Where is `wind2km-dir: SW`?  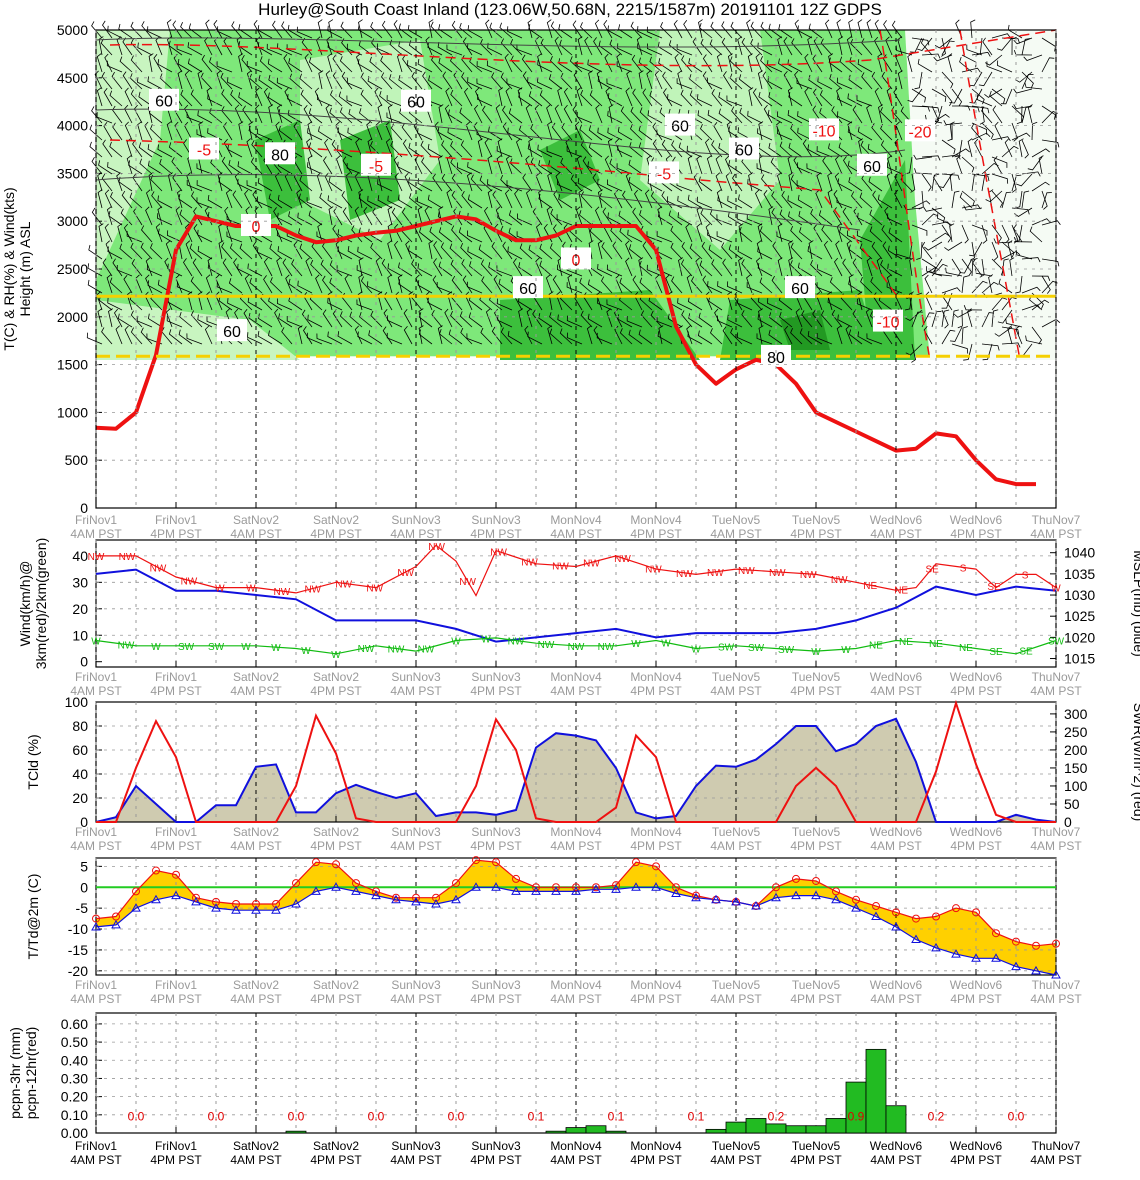
wind2km-dir: SW is located at coordinates (786, 650).